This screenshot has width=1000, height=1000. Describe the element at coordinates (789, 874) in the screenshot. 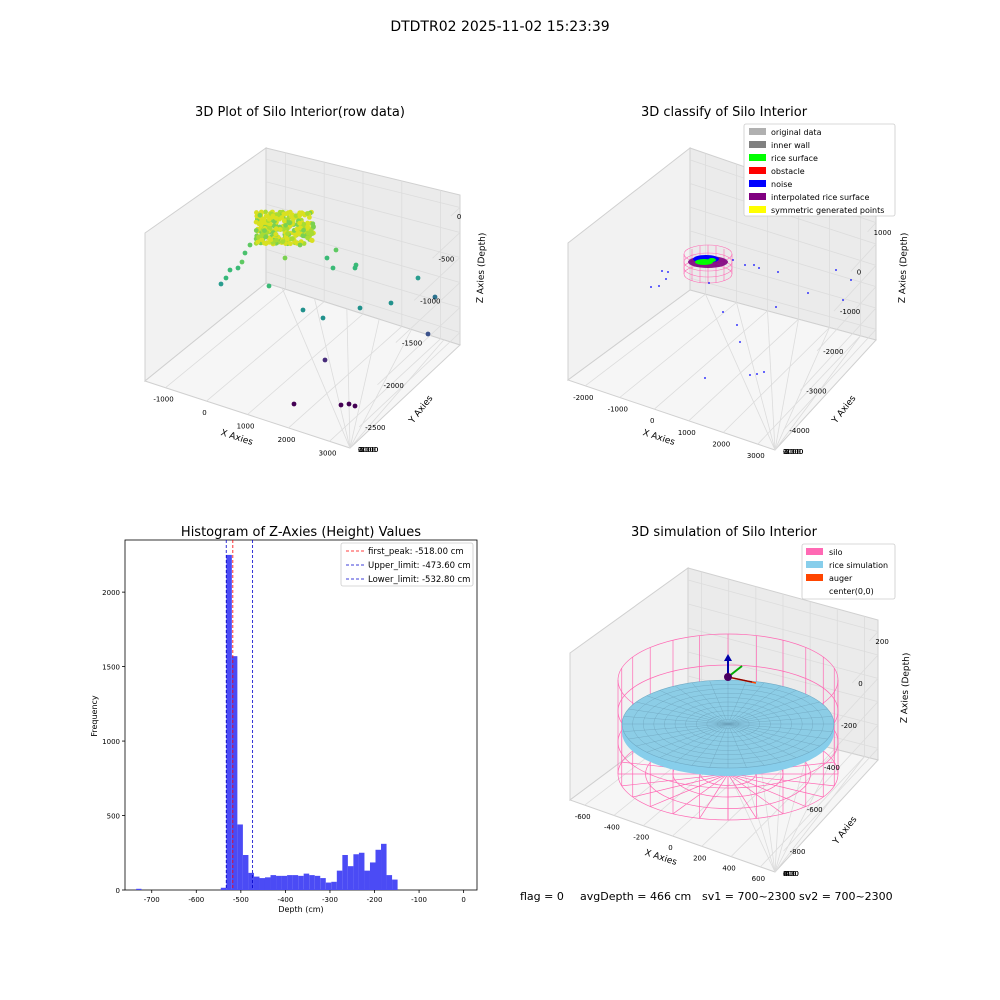

I see `simulation-y-tick: 400` at that location.